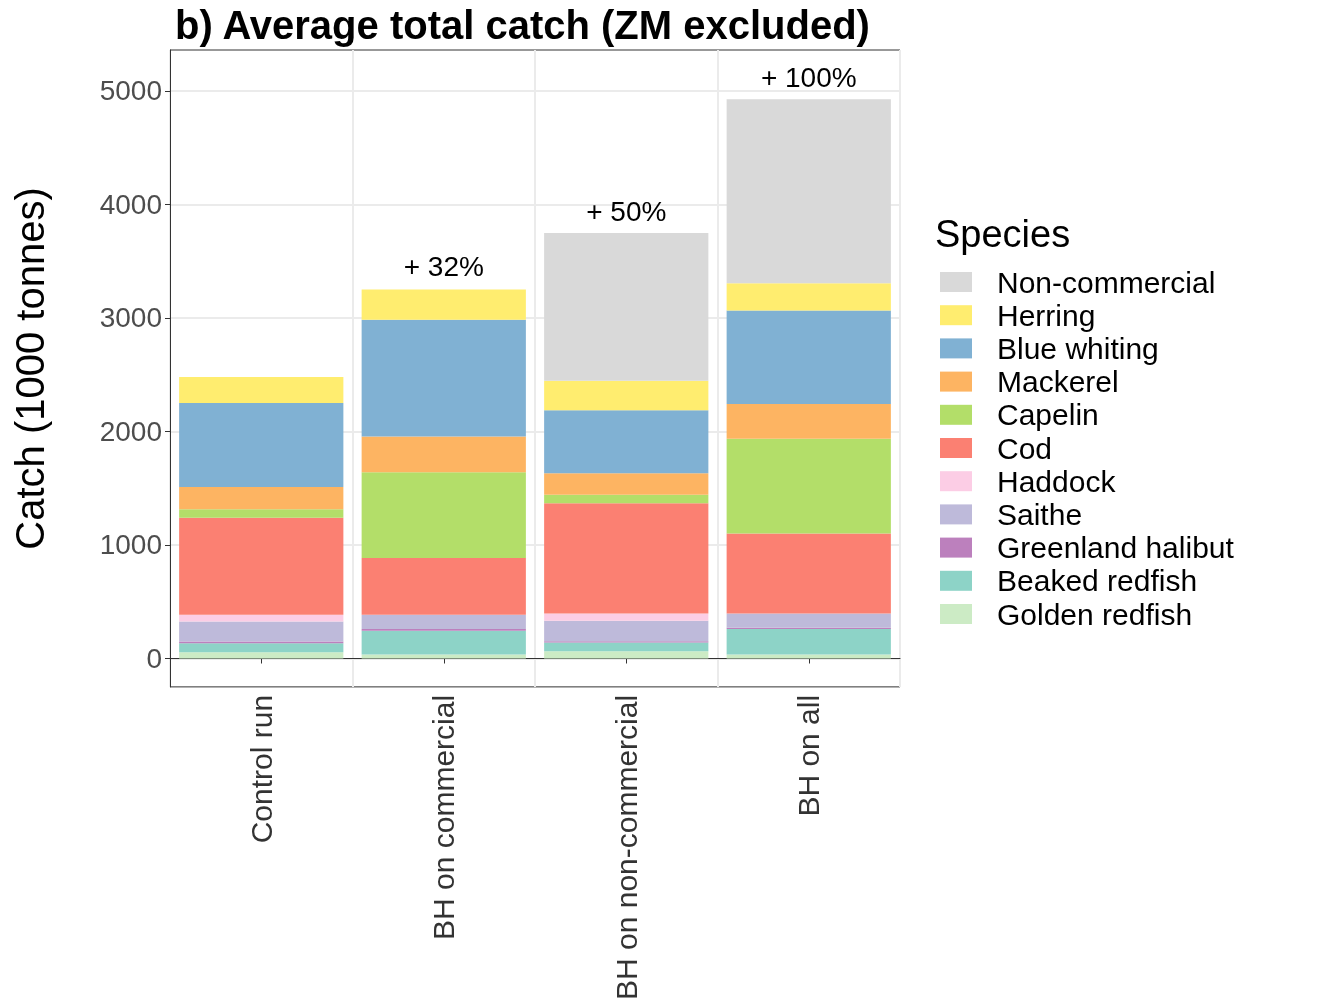 The height and width of the screenshot is (1003, 1334). What do you see at coordinates (1003, 234) in the screenshot?
I see `legend-title: Species` at bounding box center [1003, 234].